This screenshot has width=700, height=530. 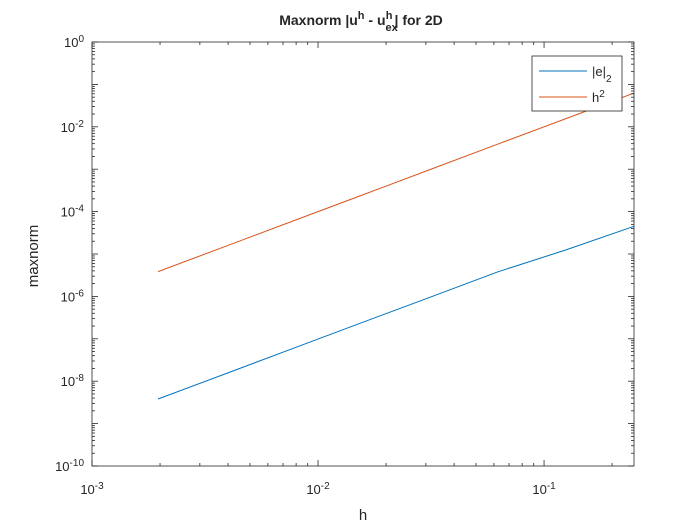 What do you see at coordinates (598, 97) in the screenshot?
I see `legend-label-series-2: h2` at bounding box center [598, 97].